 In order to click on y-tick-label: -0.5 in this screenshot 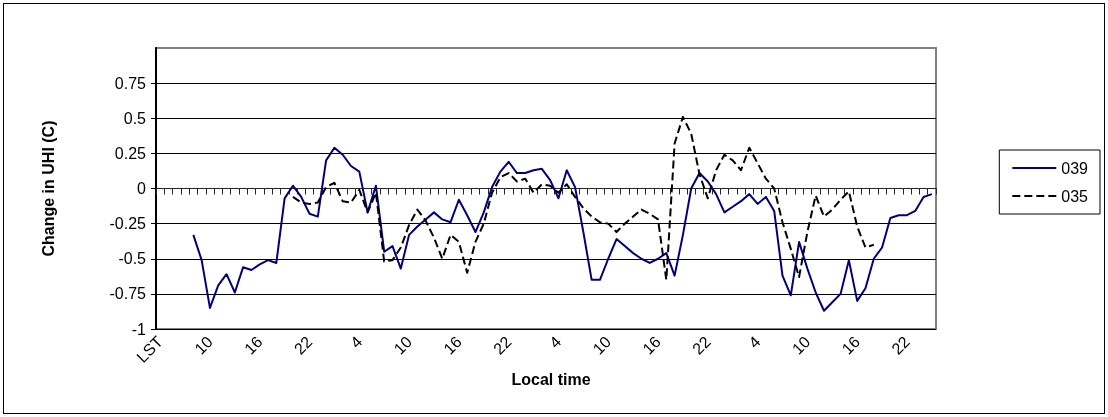, I will do `click(132, 259)`.